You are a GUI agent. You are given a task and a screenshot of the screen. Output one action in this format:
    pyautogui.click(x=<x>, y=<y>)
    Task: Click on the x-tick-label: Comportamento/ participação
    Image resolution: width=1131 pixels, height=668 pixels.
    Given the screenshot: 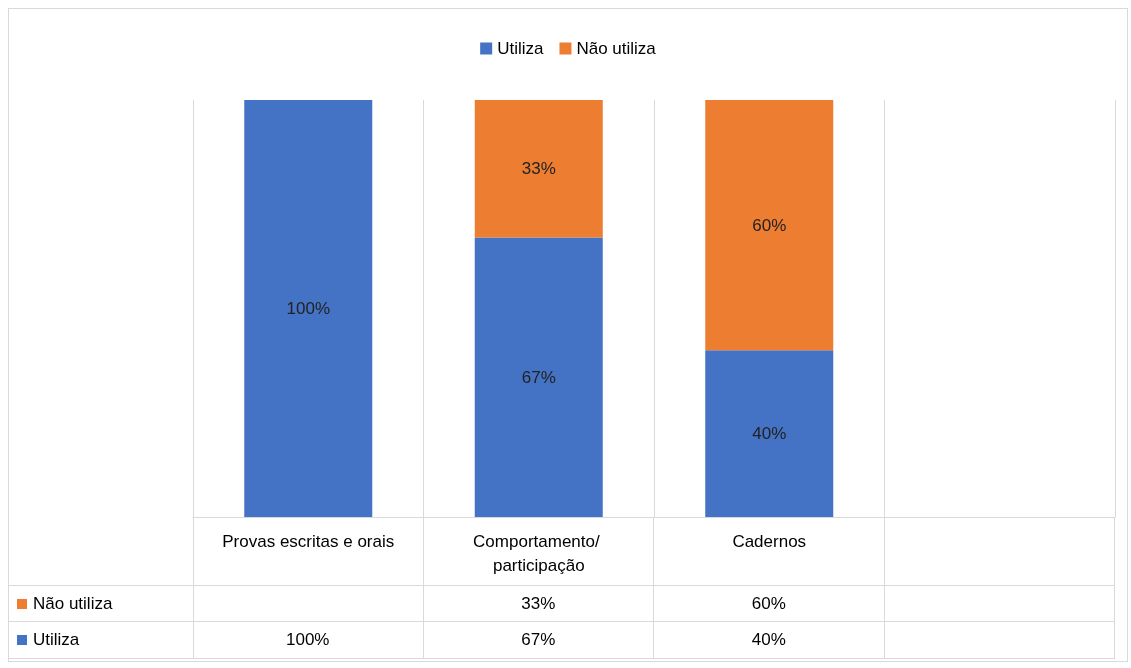 What is the action you would take?
    pyautogui.click(x=539, y=553)
    